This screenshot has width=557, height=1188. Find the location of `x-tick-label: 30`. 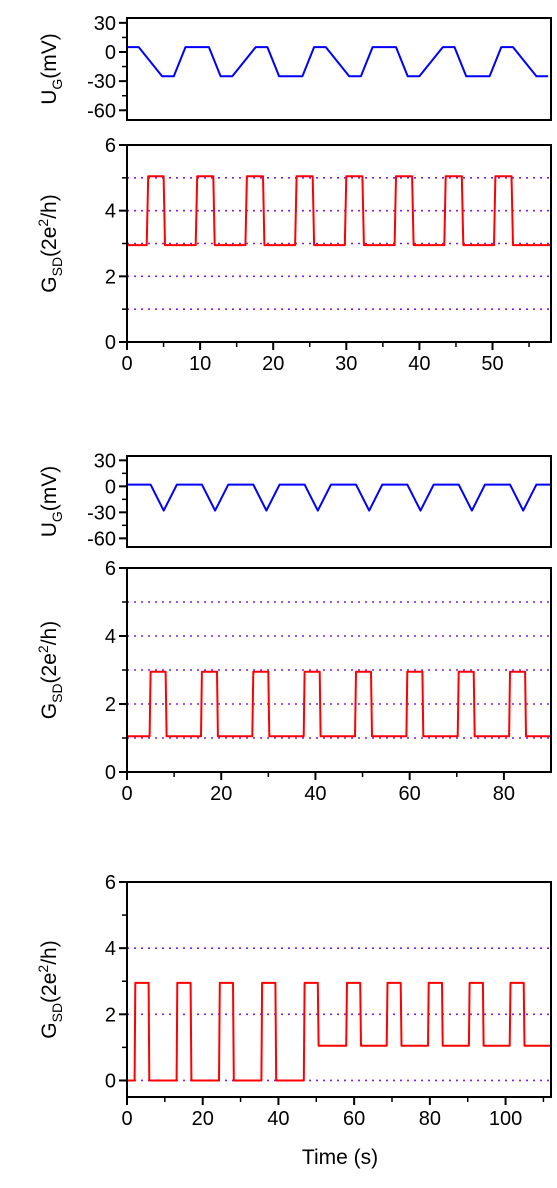

x-tick-label: 30 is located at coordinates (346, 364).